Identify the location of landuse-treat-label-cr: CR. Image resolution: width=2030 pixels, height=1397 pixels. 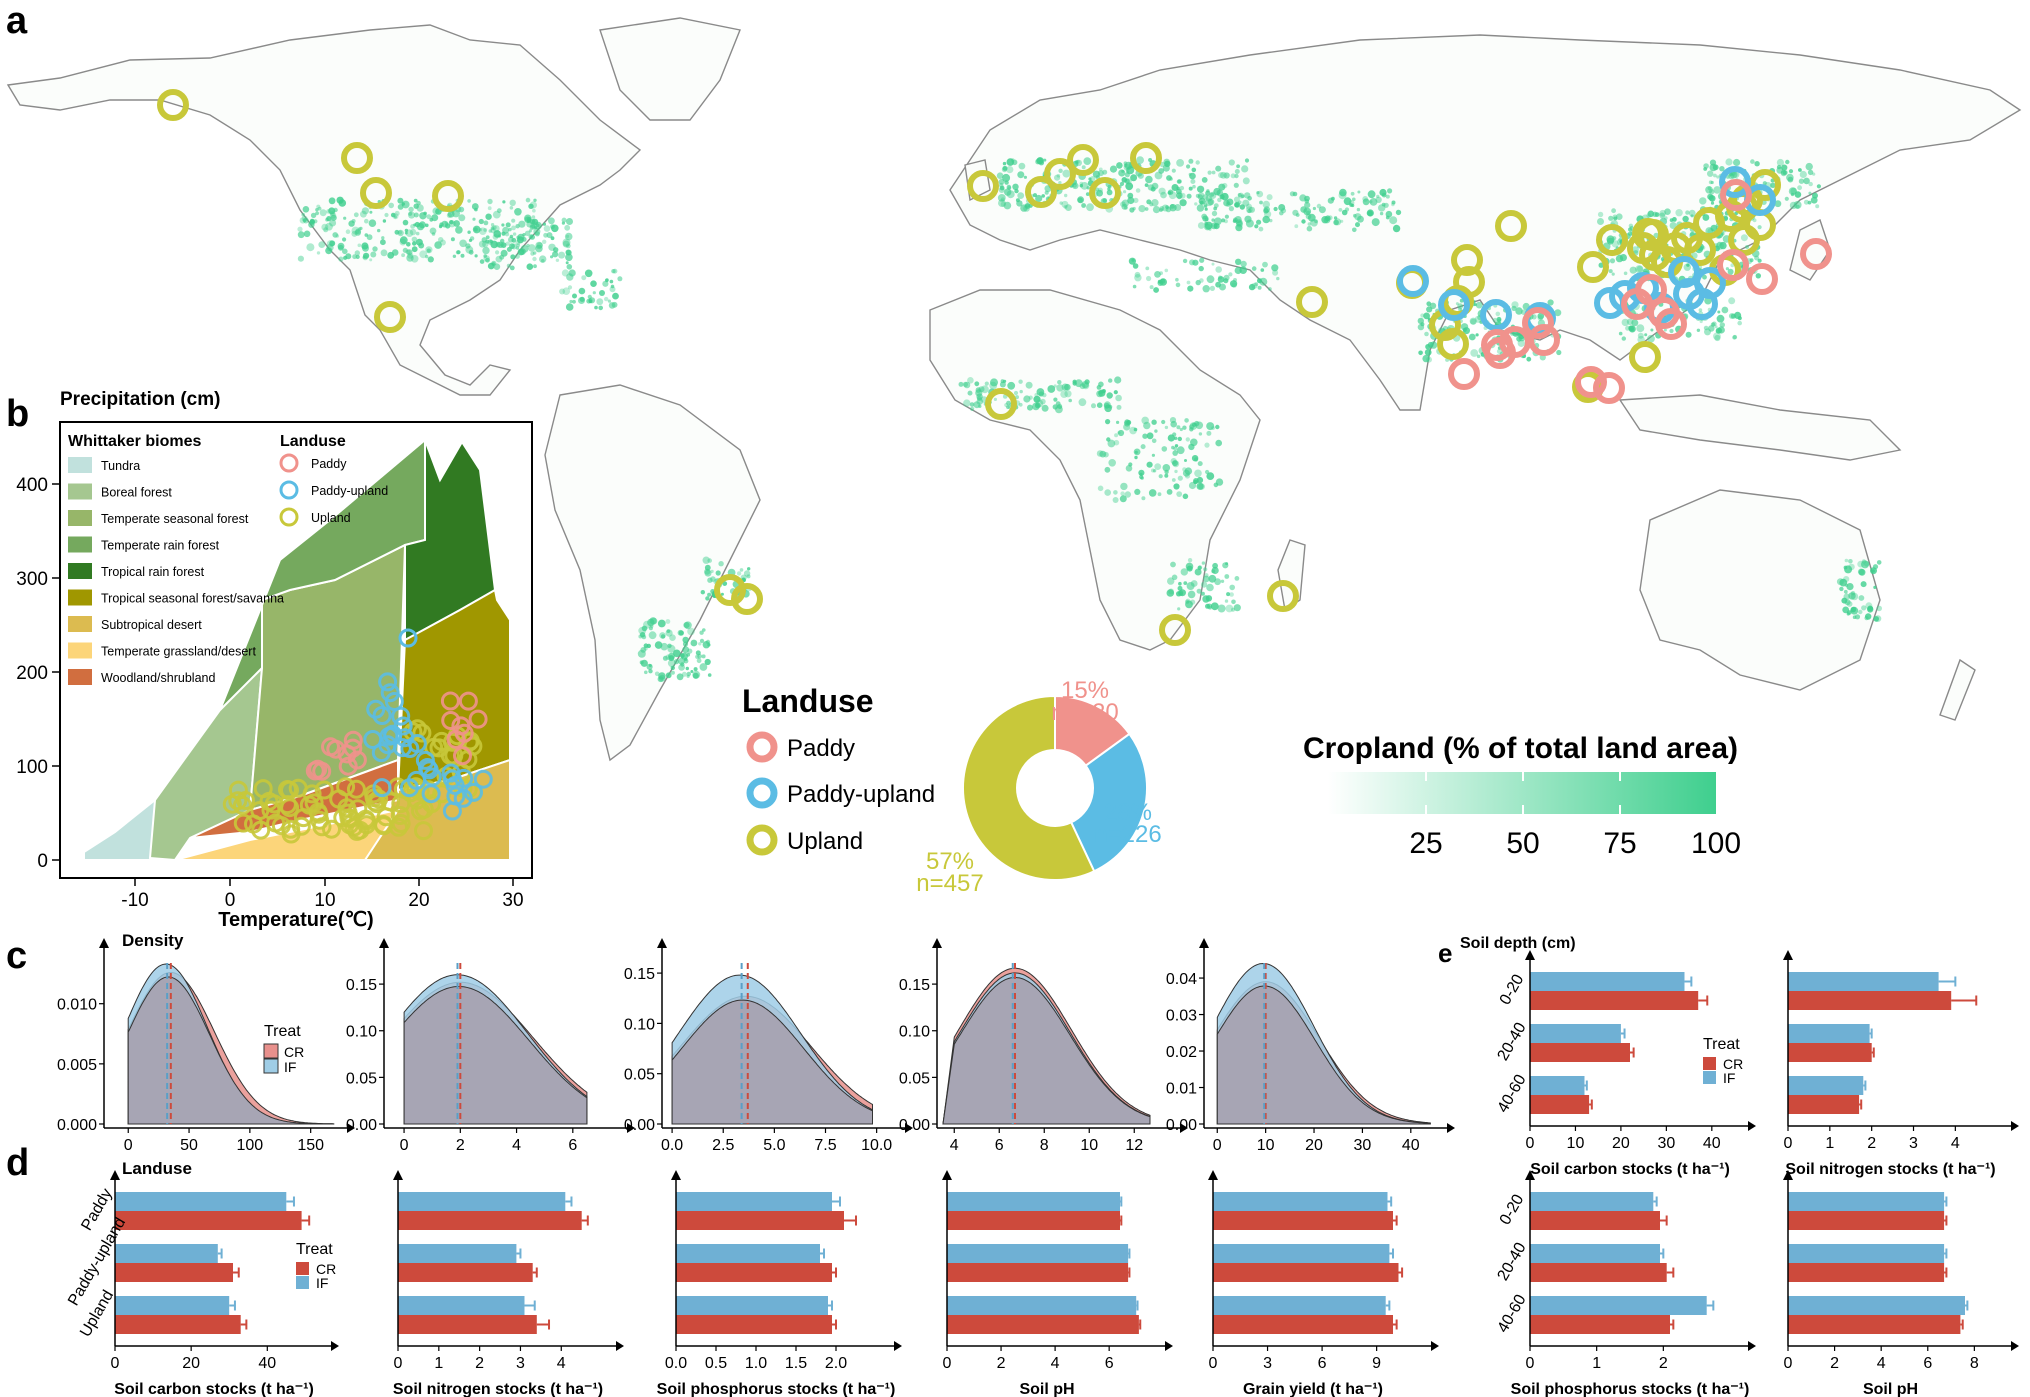
(326, 1269).